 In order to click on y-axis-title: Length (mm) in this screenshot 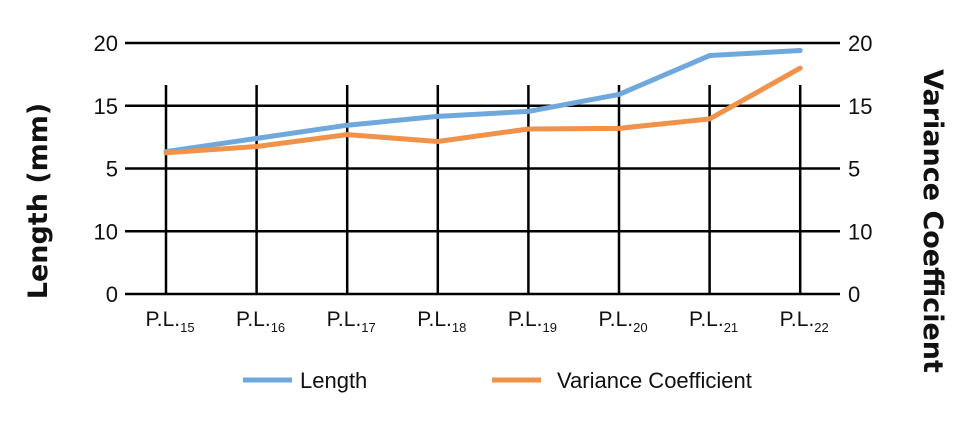, I will do `click(38, 201)`.